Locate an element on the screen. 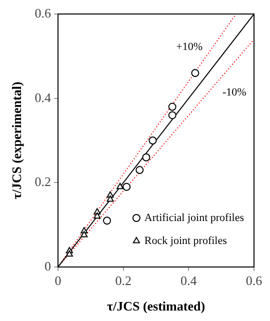 The width and height of the screenshot is (270, 321). x-tick-label: 0 is located at coordinates (58, 280).